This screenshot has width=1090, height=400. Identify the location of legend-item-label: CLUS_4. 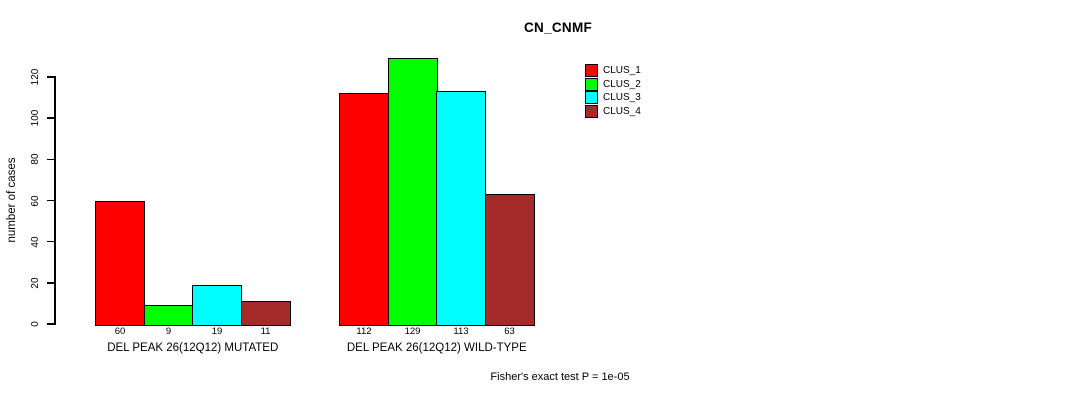
(622, 111).